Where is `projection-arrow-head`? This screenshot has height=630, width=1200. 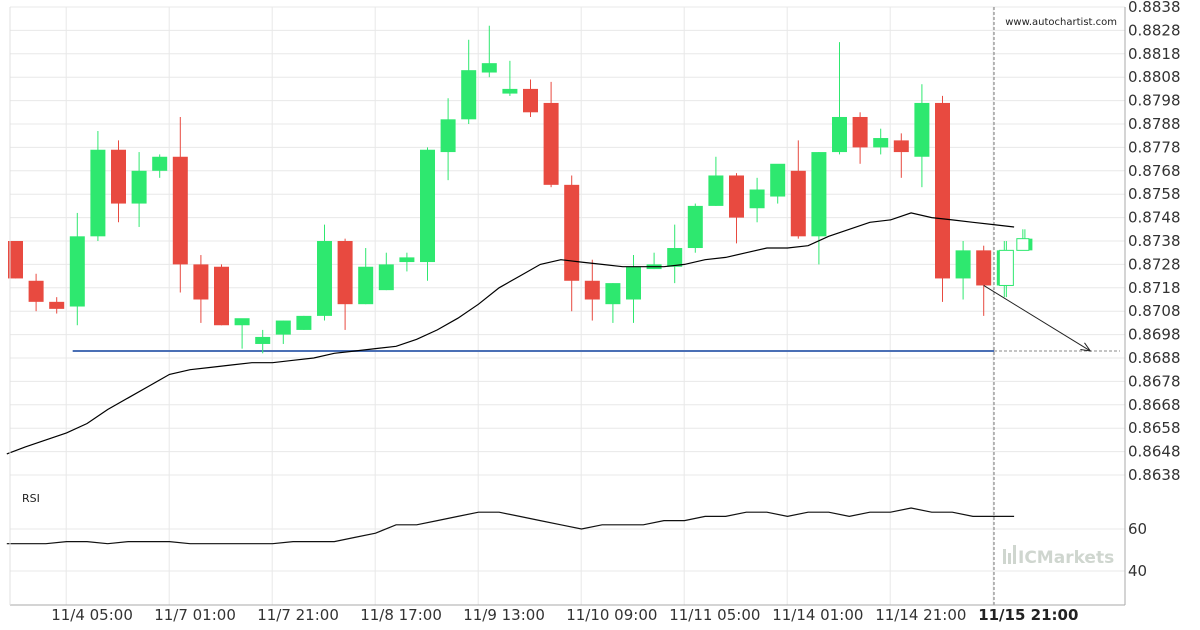
projection-arrow-head is located at coordinates (1086, 347).